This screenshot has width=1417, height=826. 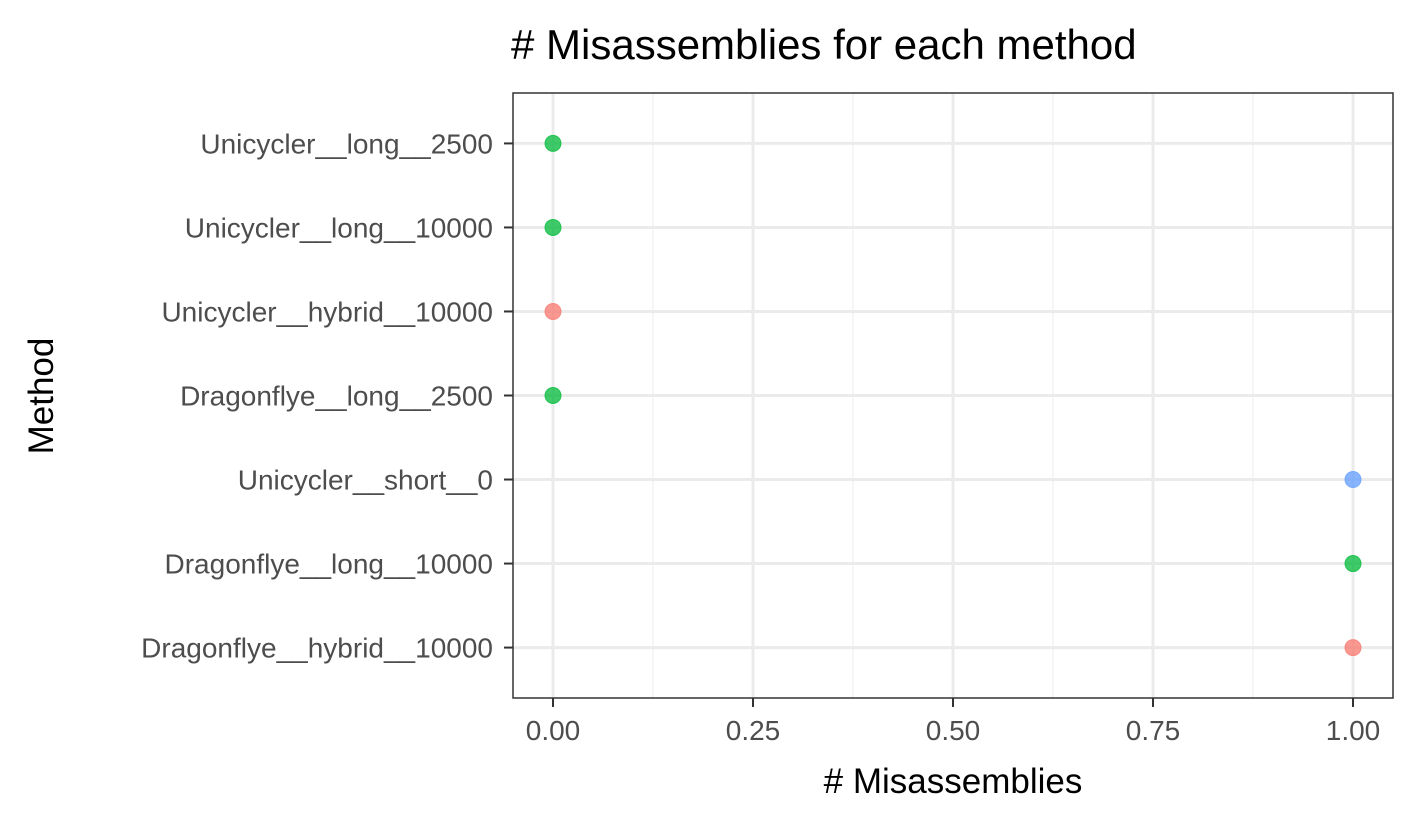 I want to click on y-tick-label: Unicycler__long__10000, so click(x=339, y=227).